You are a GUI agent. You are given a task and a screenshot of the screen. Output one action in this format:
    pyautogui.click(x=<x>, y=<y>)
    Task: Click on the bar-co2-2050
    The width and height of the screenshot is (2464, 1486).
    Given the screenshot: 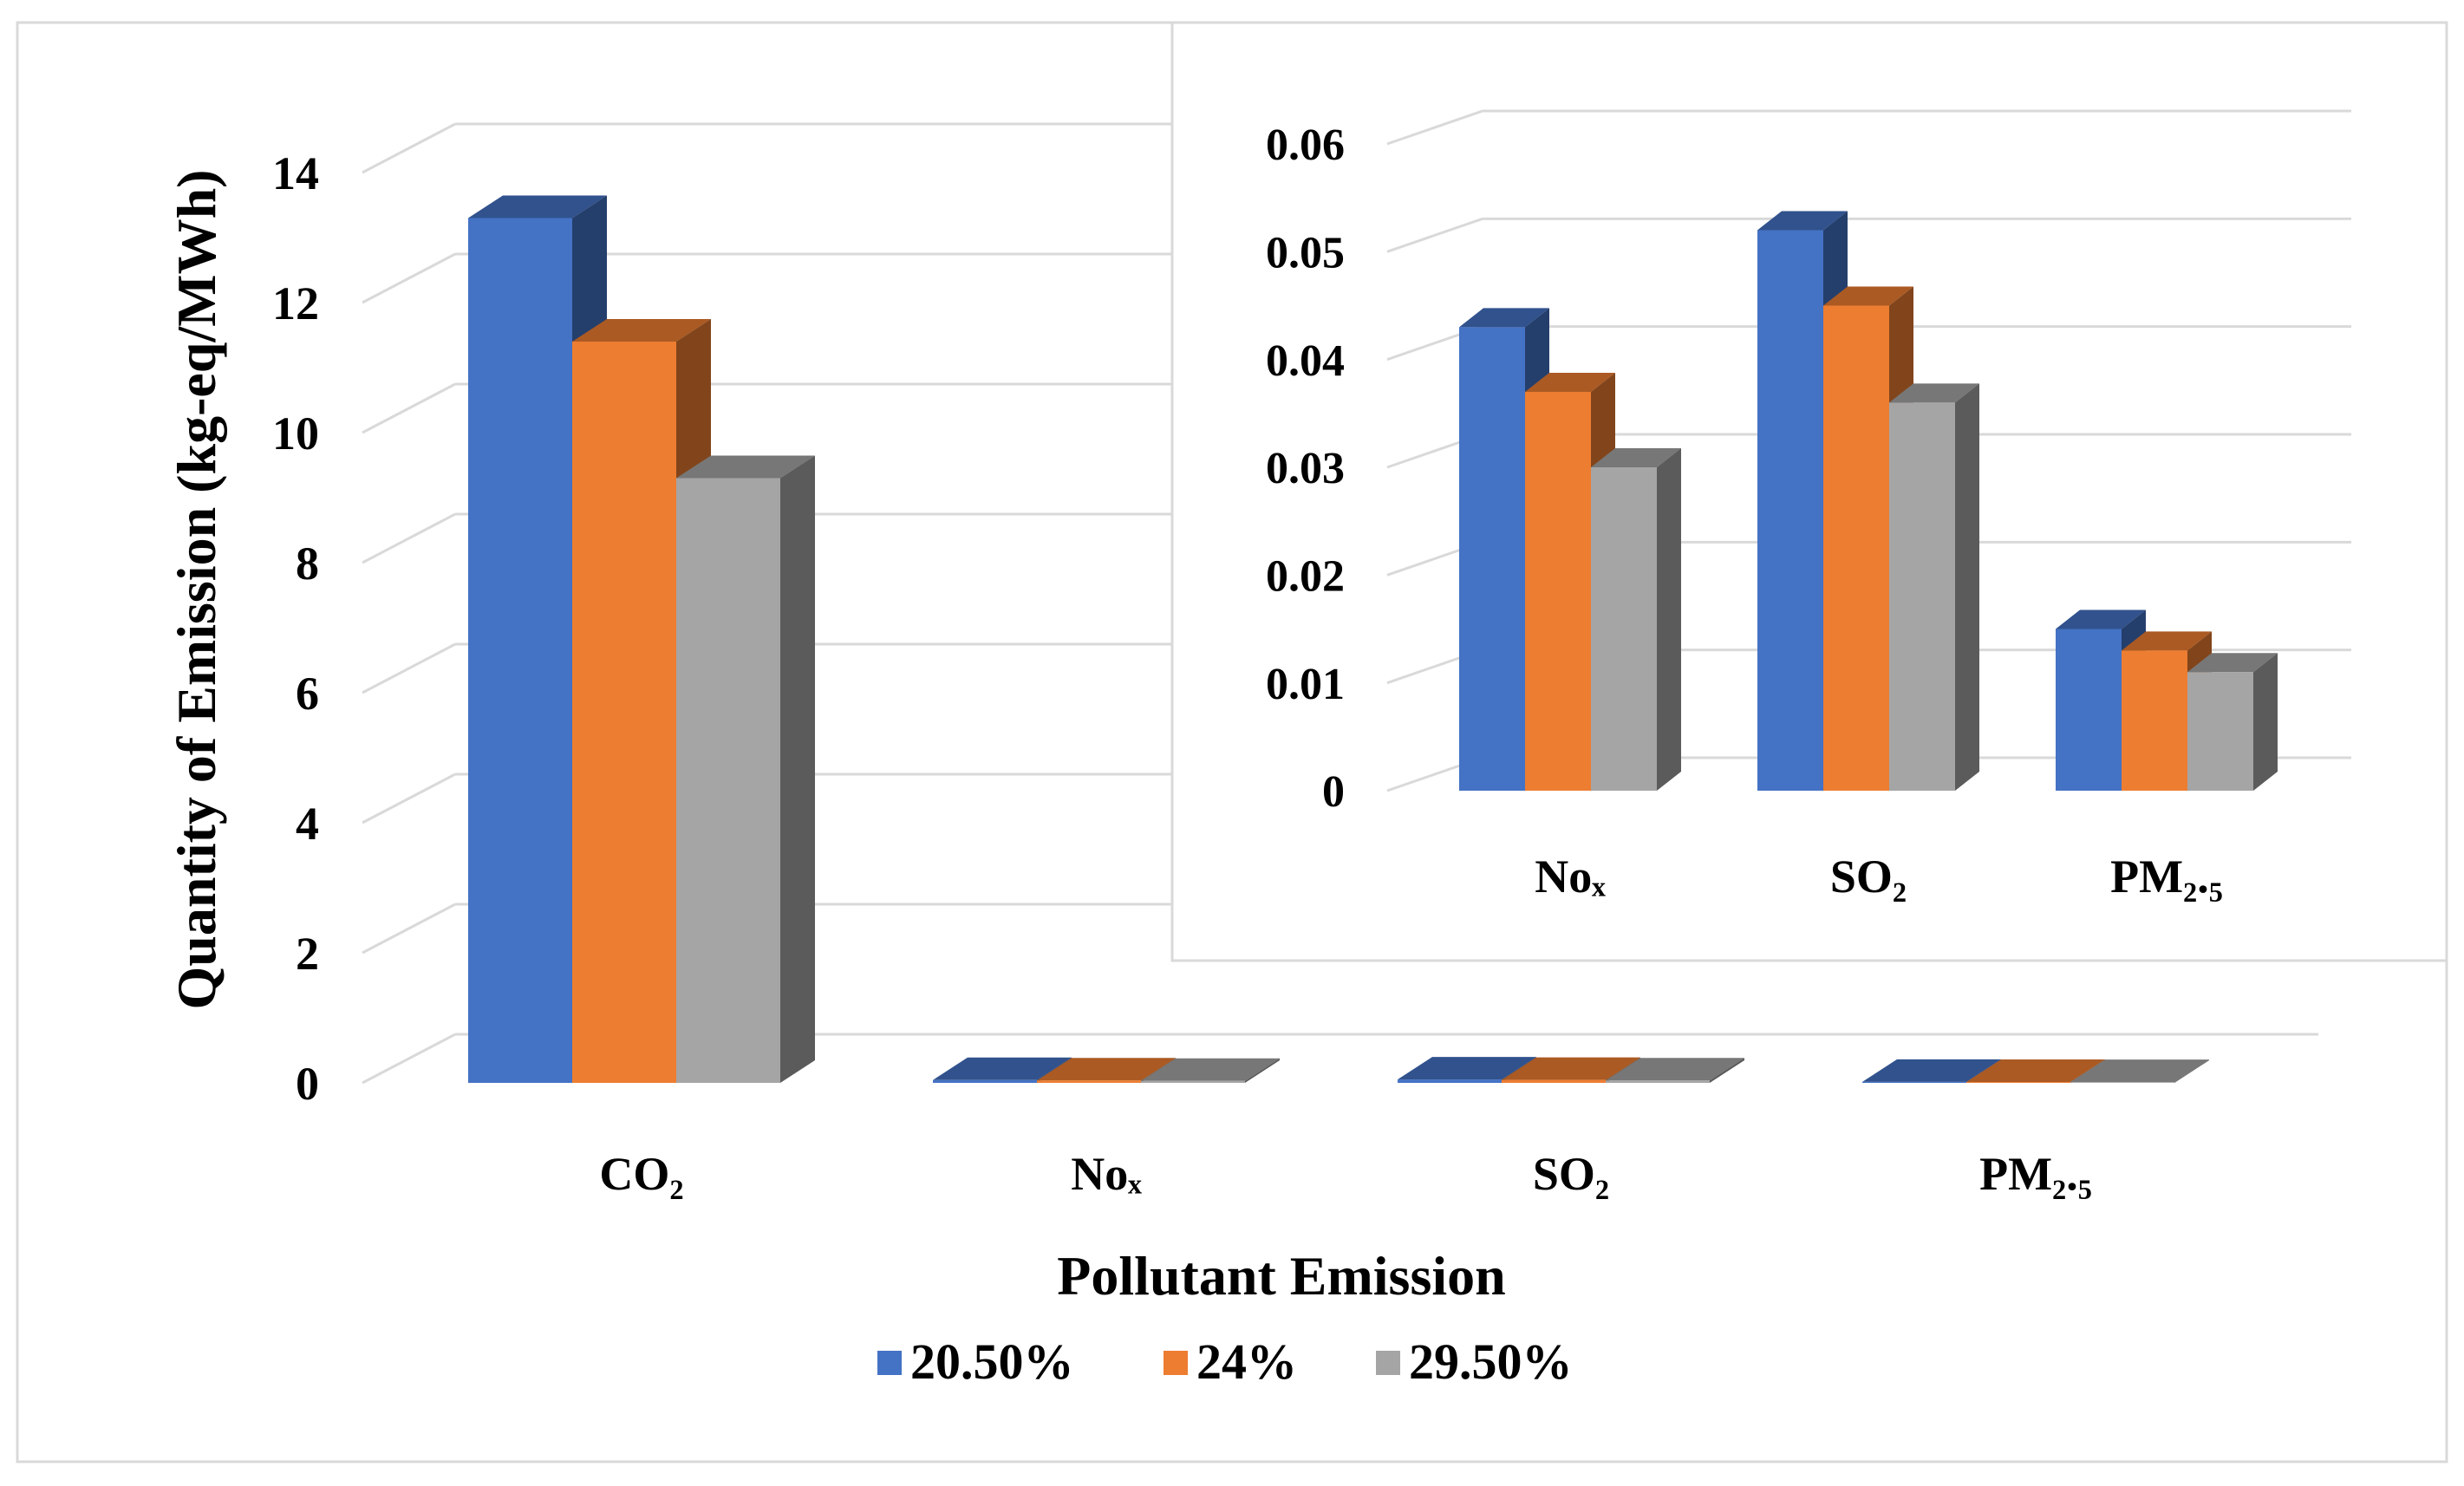 What is the action you would take?
    pyautogui.click(x=520, y=650)
    